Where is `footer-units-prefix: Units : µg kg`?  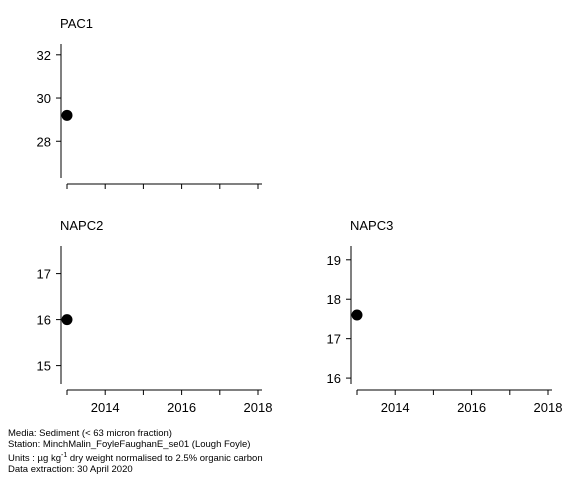
footer-units-prefix: Units : µg kg is located at coordinates (34, 459).